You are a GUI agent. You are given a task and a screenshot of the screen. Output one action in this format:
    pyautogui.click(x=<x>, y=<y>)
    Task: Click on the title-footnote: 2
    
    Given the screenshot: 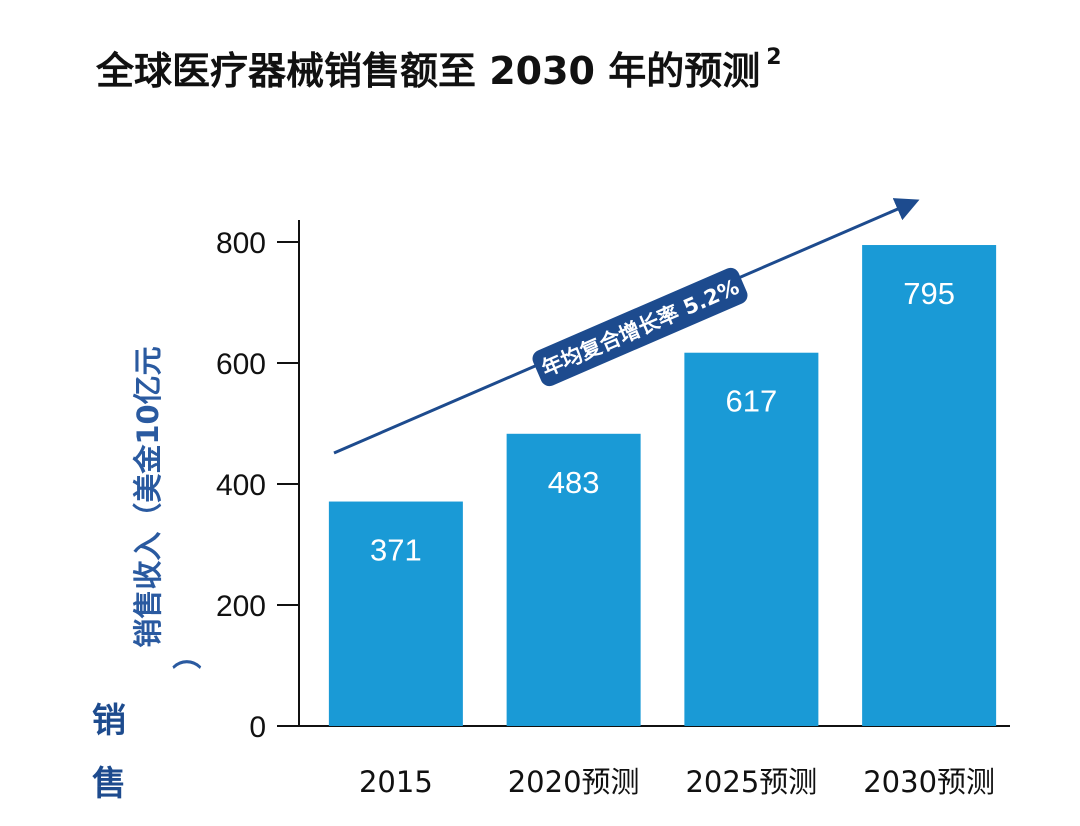 What is the action you would take?
    pyautogui.click(x=774, y=58)
    